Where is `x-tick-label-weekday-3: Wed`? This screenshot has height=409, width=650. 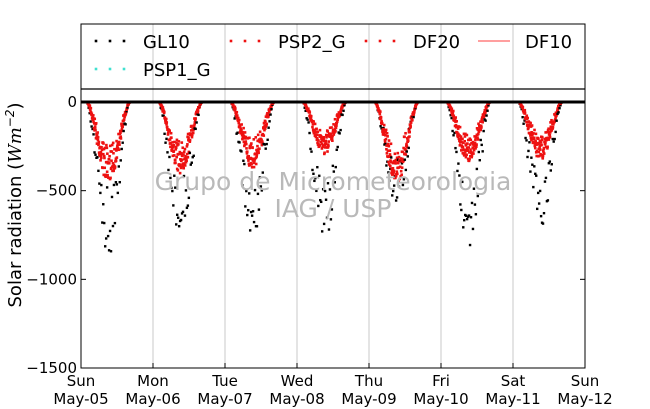 x-tick-label-weekday-3: Wed is located at coordinates (297, 381).